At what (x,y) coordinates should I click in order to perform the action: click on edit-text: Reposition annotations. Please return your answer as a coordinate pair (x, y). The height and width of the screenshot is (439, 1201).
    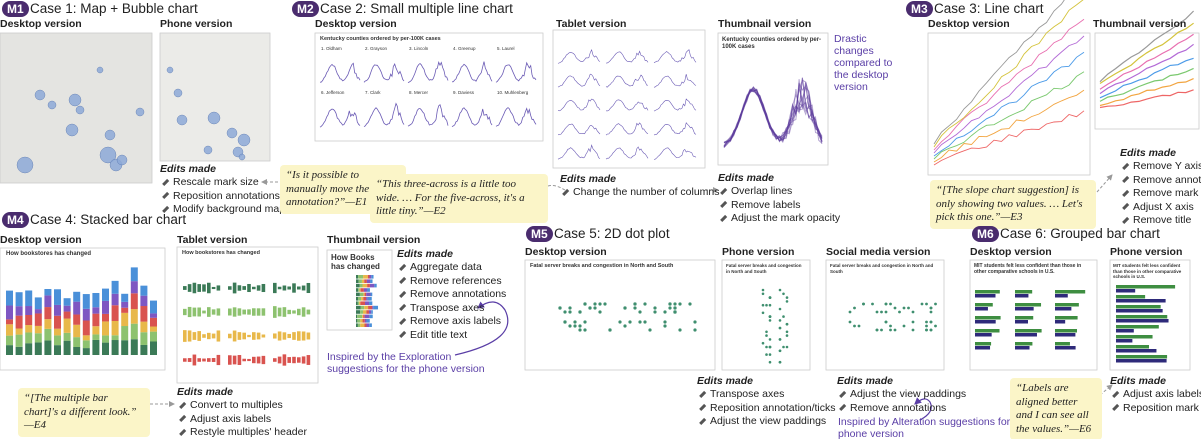
    Looking at the image, I should click on (226, 195).